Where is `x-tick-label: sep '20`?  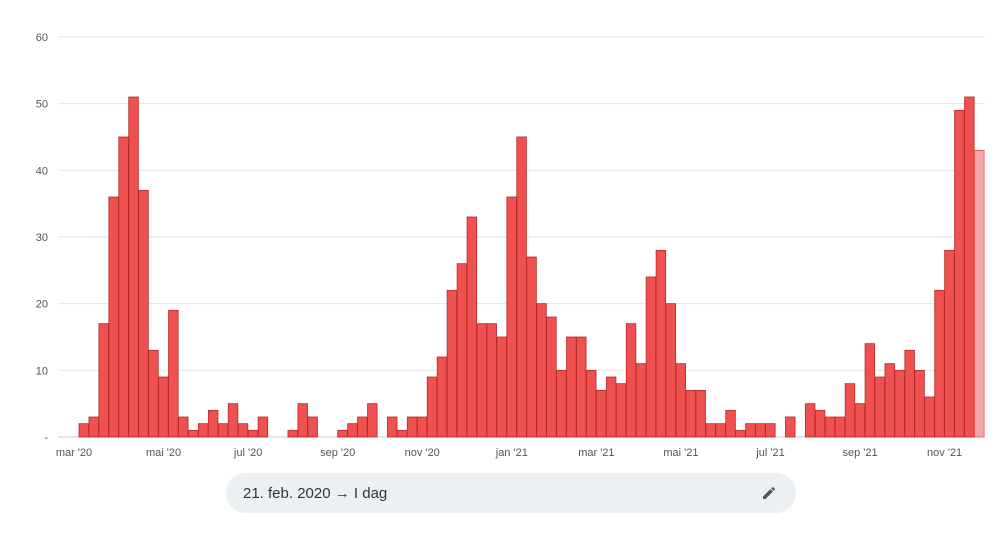
x-tick-label: sep '20 is located at coordinates (337, 453).